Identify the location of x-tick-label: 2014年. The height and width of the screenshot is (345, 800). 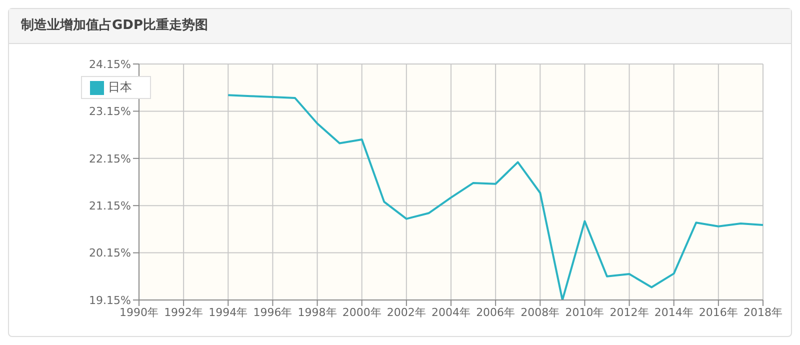
(674, 312).